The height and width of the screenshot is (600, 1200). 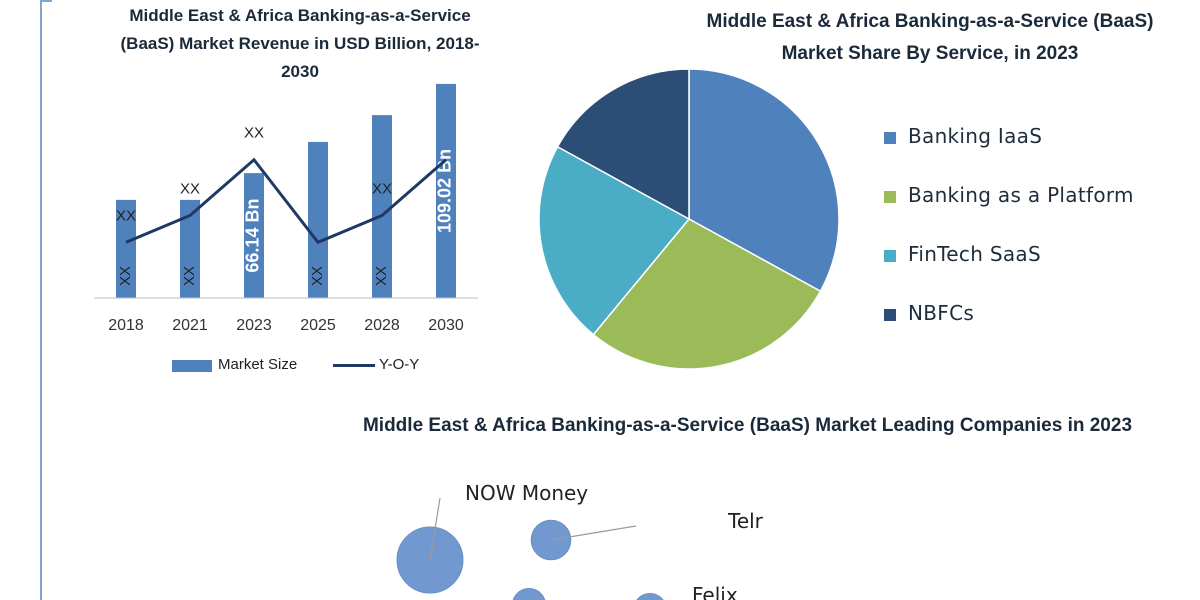 I want to click on x-tick-label: 2023, so click(x=254, y=325).